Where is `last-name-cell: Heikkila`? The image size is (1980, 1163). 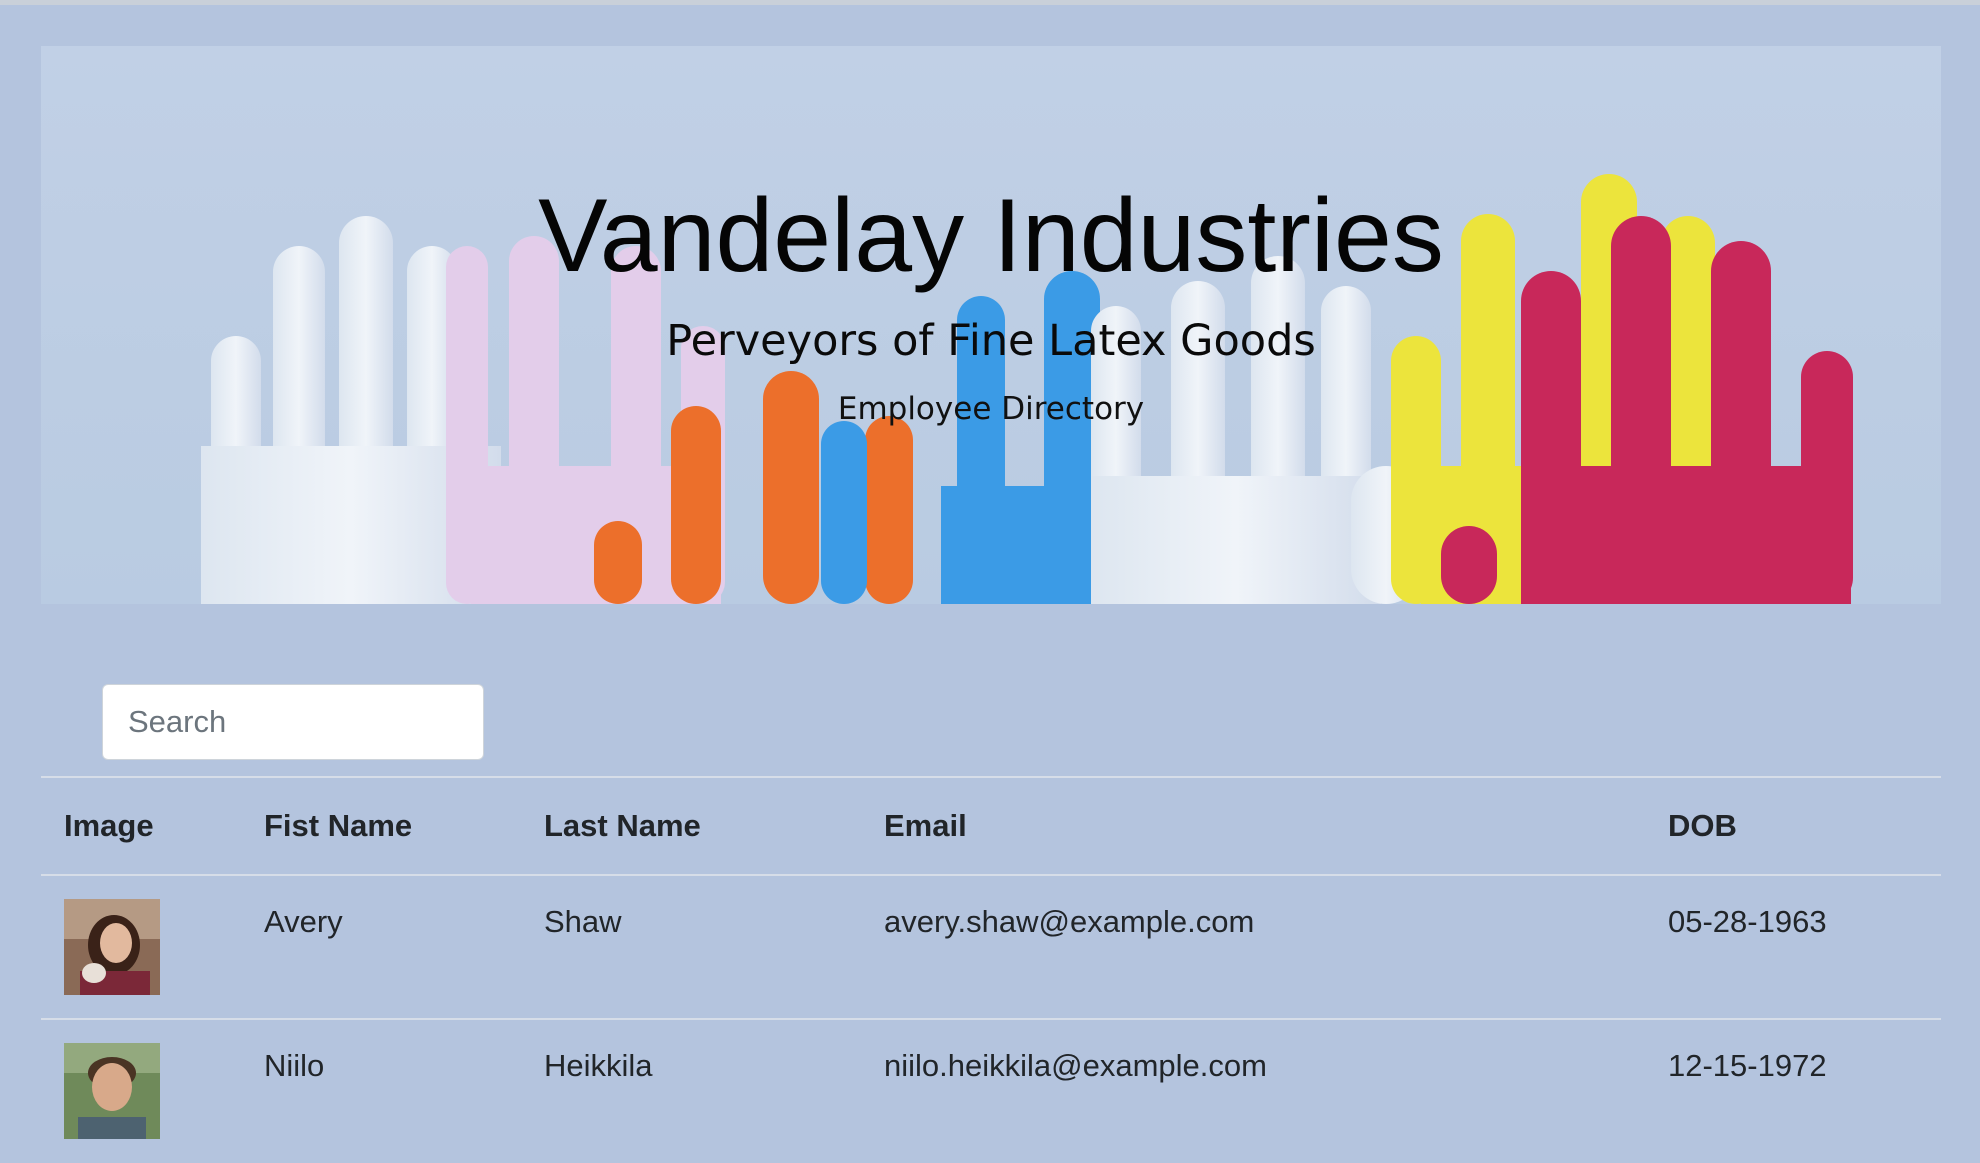
last-name-cell: Heikkila is located at coordinates (691, 1090).